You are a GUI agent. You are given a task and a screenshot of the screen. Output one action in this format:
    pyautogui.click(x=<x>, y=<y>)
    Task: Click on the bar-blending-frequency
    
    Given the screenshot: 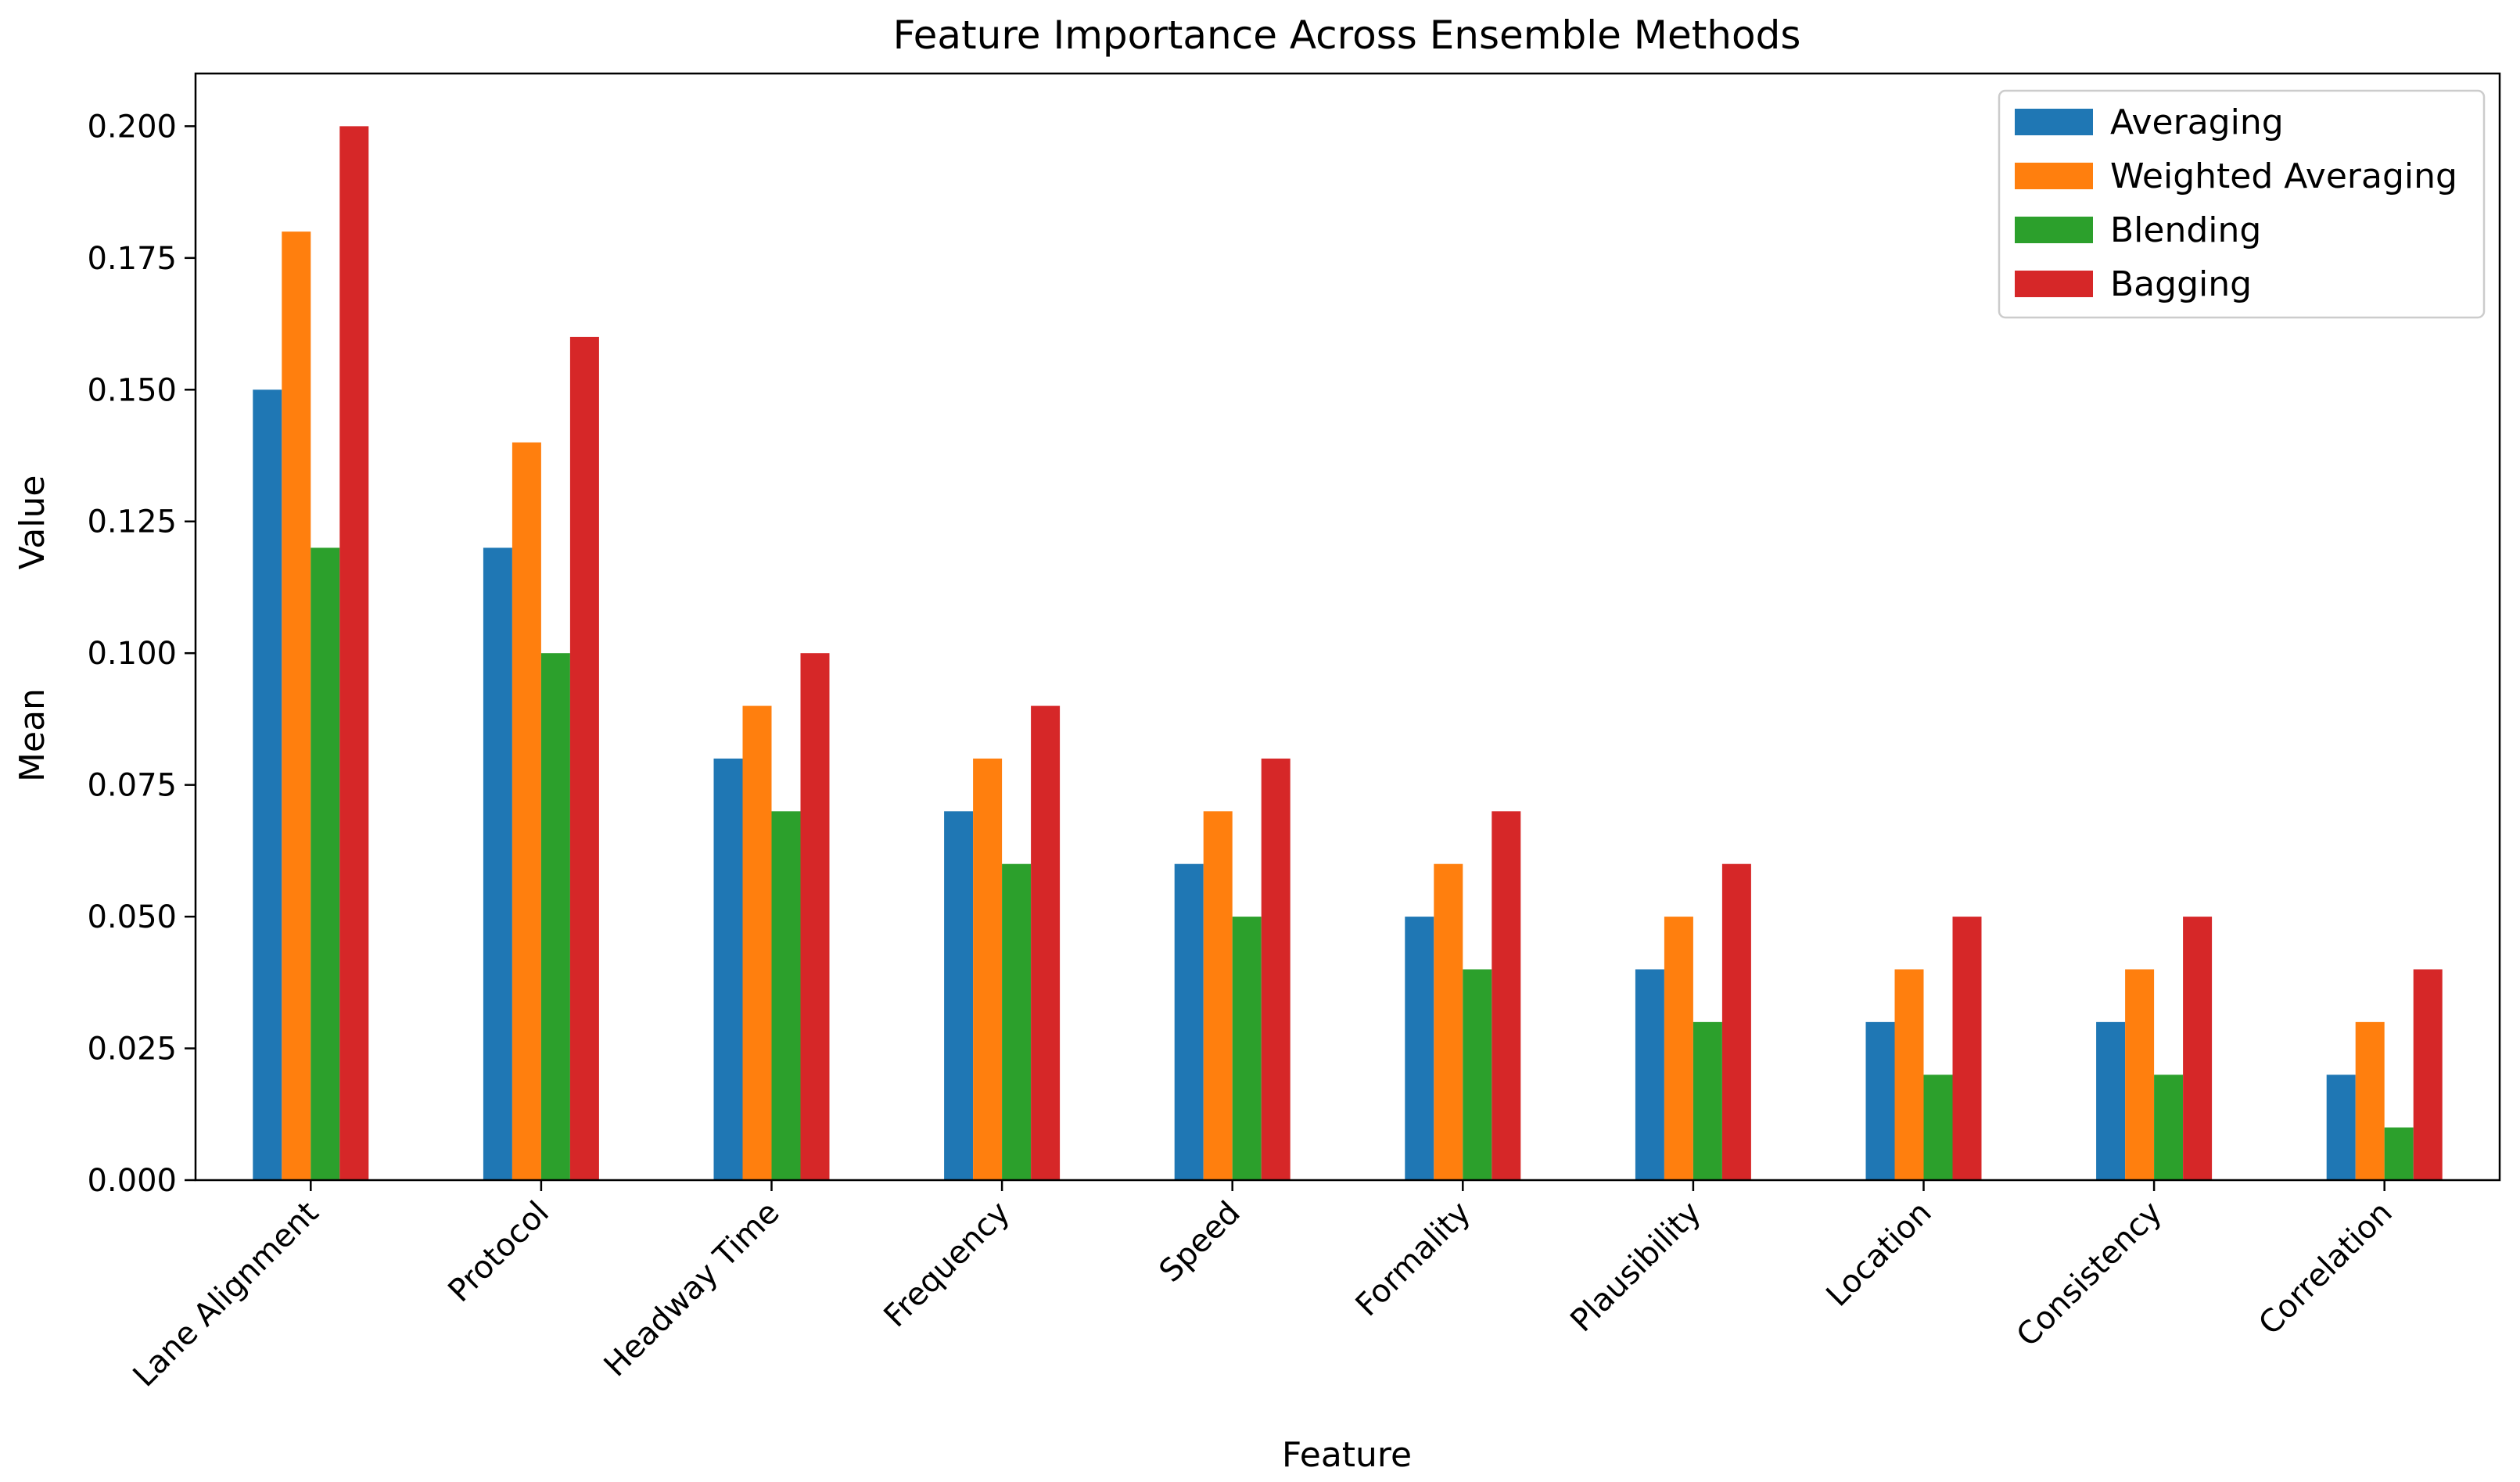 What is the action you would take?
    pyautogui.click(x=1017, y=1021)
    